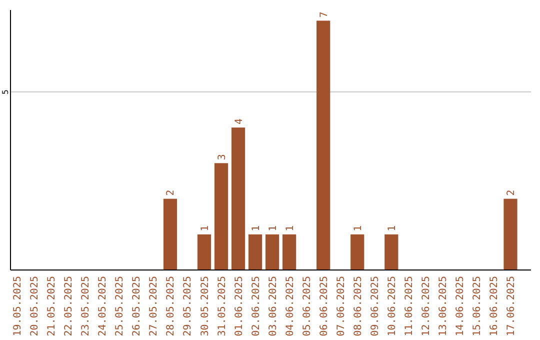 The image size is (540, 340). I want to click on data-label: 7, so click(324, 15).